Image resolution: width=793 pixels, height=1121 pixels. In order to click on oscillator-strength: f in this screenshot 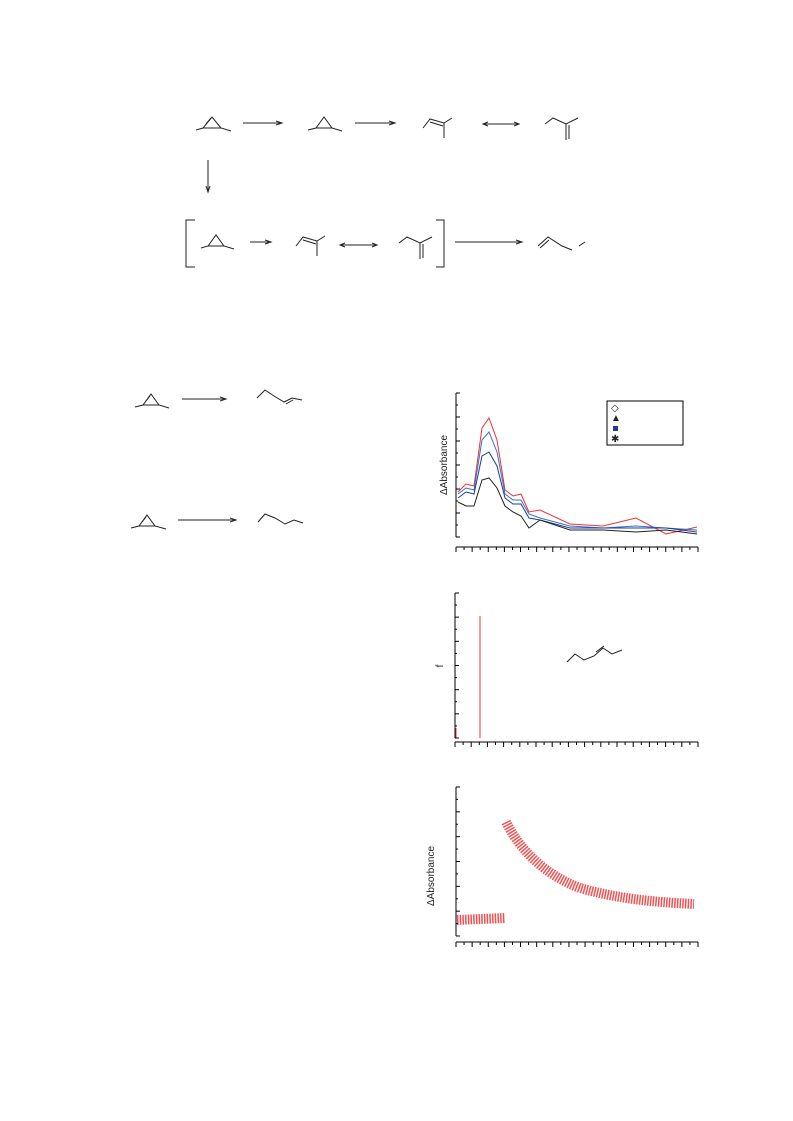, I will do `click(566, 668)`.